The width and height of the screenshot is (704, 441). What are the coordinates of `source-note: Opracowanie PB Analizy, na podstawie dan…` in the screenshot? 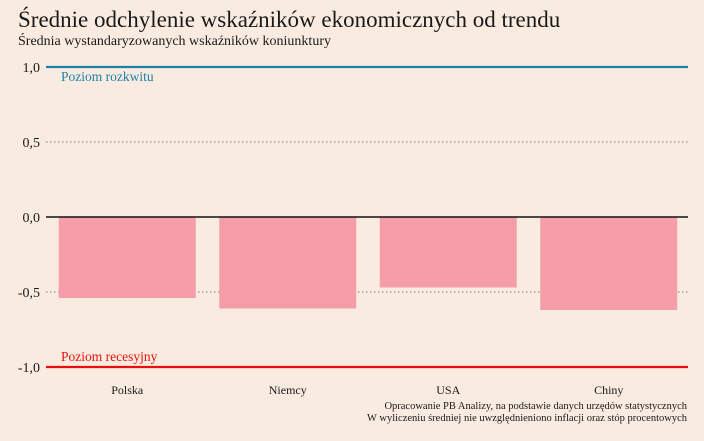 It's located at (535, 406).